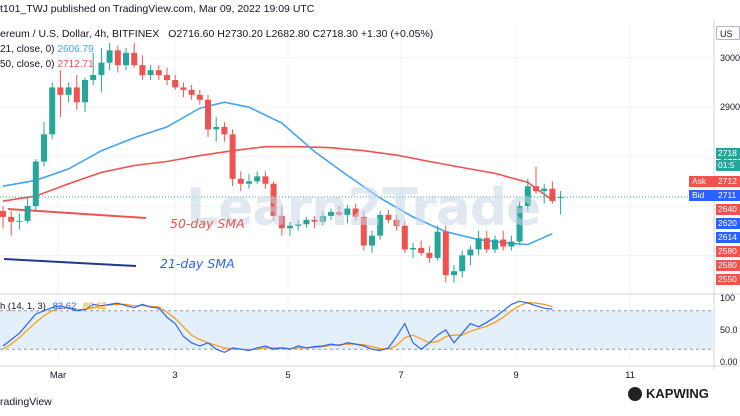 The height and width of the screenshot is (416, 740). Describe the element at coordinates (27, 64) in the screenshot. I see `ma50-label: 50, close, 0)` at that location.